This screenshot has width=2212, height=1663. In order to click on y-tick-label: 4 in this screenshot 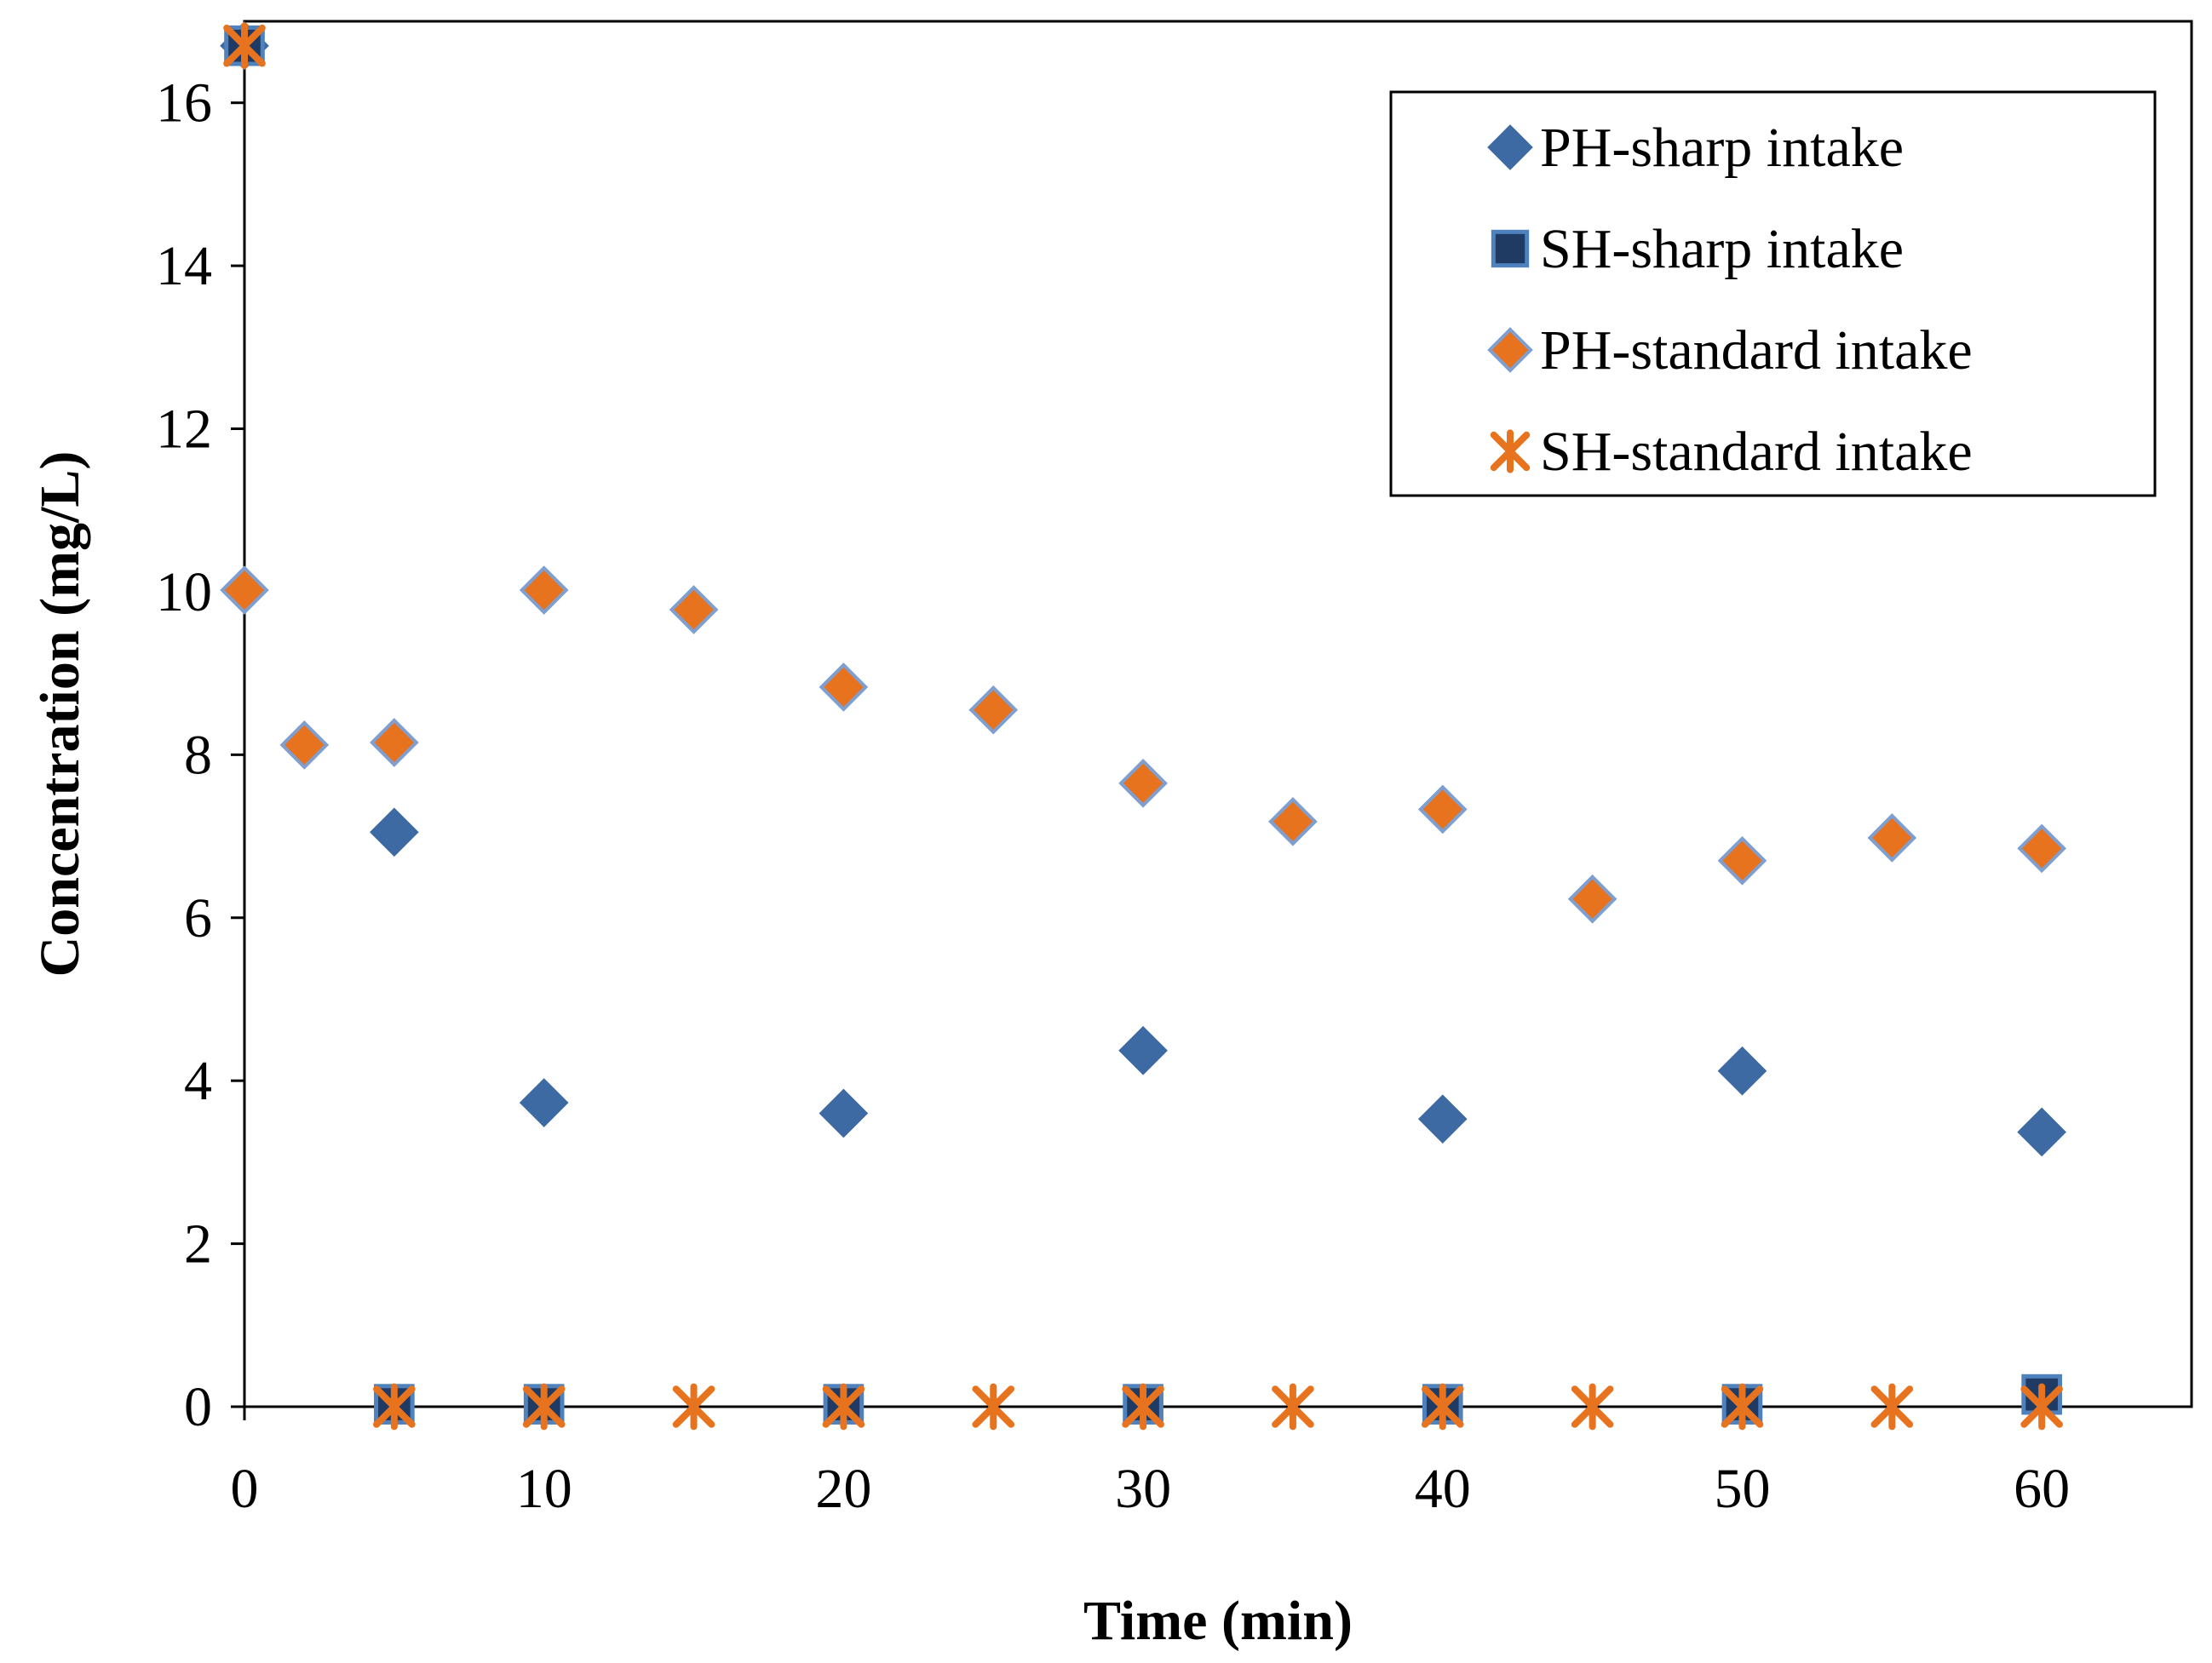, I will do `click(198, 1081)`.